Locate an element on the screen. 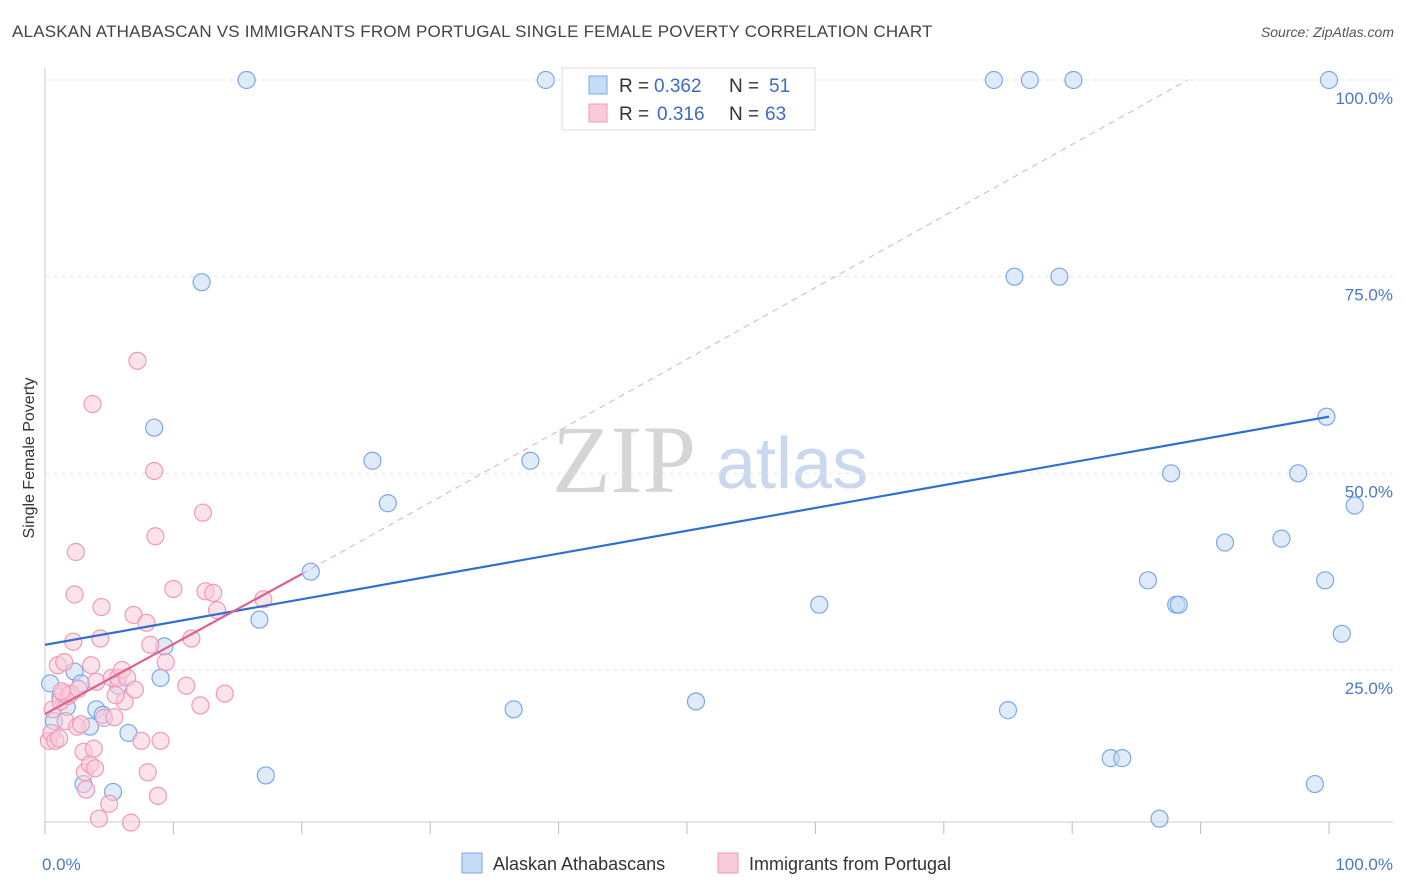  legend-n-label-1: N = is located at coordinates (744, 86).